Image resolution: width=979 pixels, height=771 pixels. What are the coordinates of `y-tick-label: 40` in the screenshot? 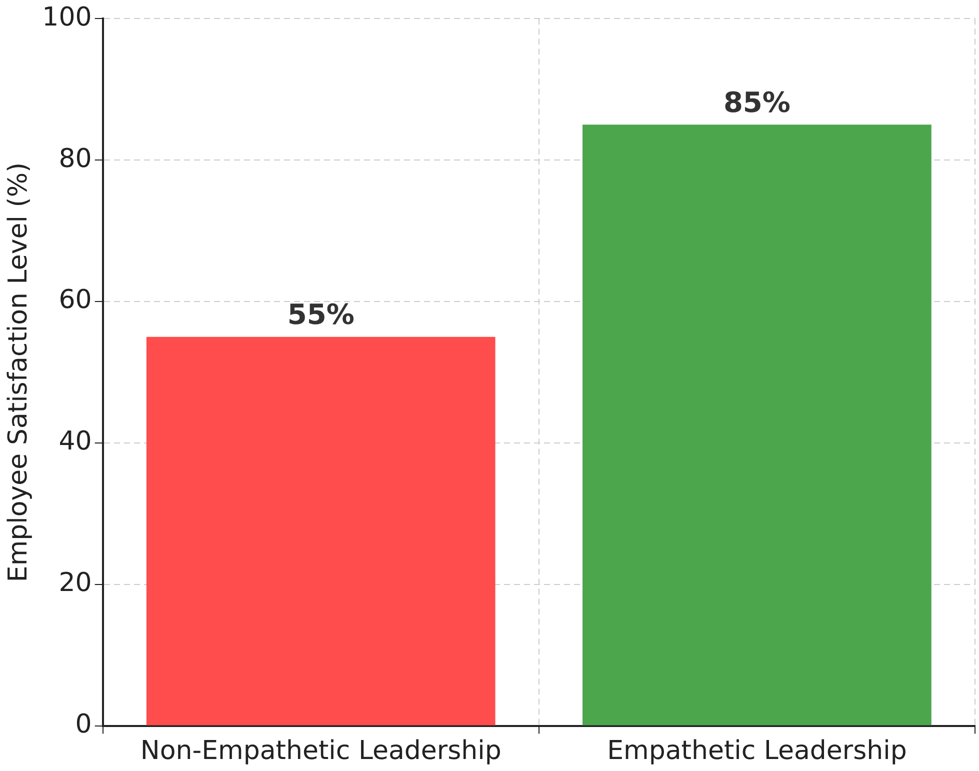 It's located at (75, 441).